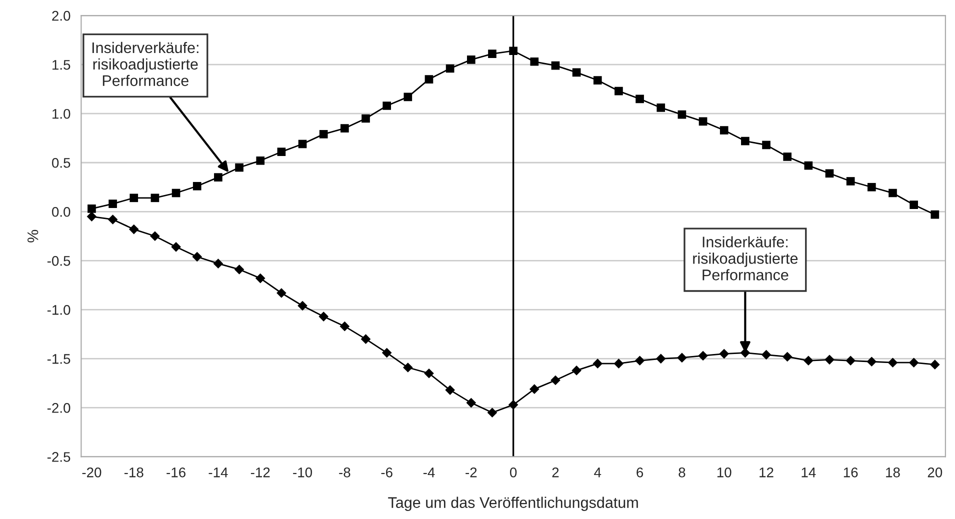 Image resolution: width=955 pixels, height=519 pixels. I want to click on y-tick-label: -2.5, so click(58, 457).